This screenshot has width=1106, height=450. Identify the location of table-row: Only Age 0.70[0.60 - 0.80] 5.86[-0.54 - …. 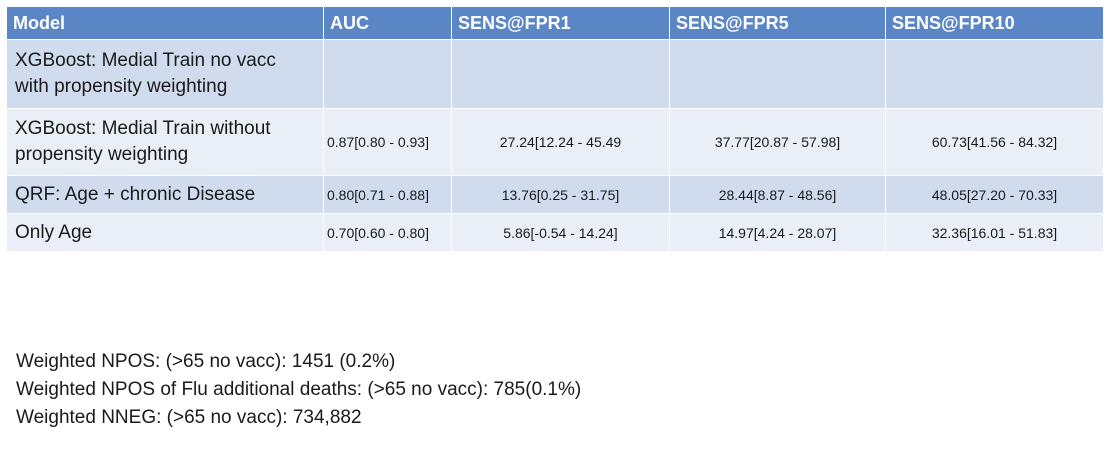
(555, 232).